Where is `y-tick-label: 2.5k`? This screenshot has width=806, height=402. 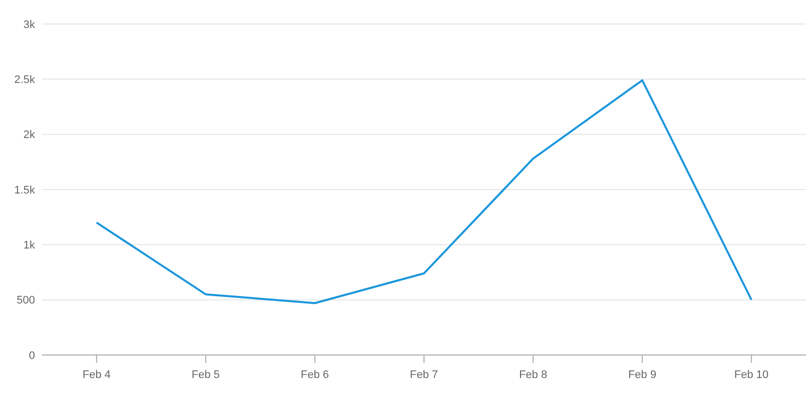 y-tick-label: 2.5k is located at coordinates (25, 80).